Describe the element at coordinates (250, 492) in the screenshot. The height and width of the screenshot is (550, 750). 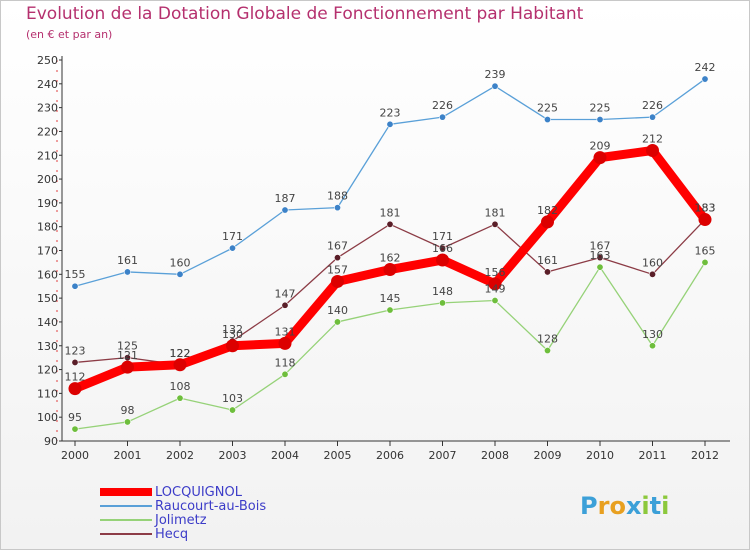
I see `legend-item-locquignol: LOCQUIGNOL` at that location.